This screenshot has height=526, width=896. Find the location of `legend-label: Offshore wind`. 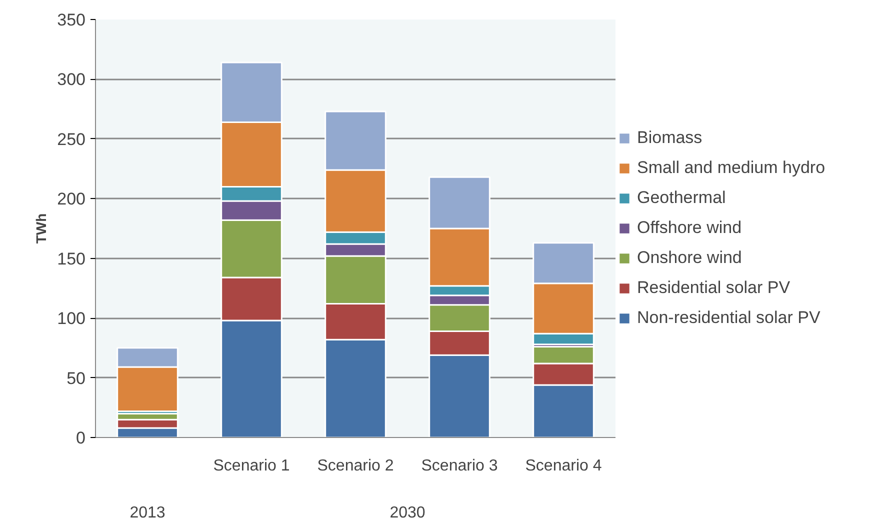

legend-label: Offshore wind is located at coordinates (689, 228).